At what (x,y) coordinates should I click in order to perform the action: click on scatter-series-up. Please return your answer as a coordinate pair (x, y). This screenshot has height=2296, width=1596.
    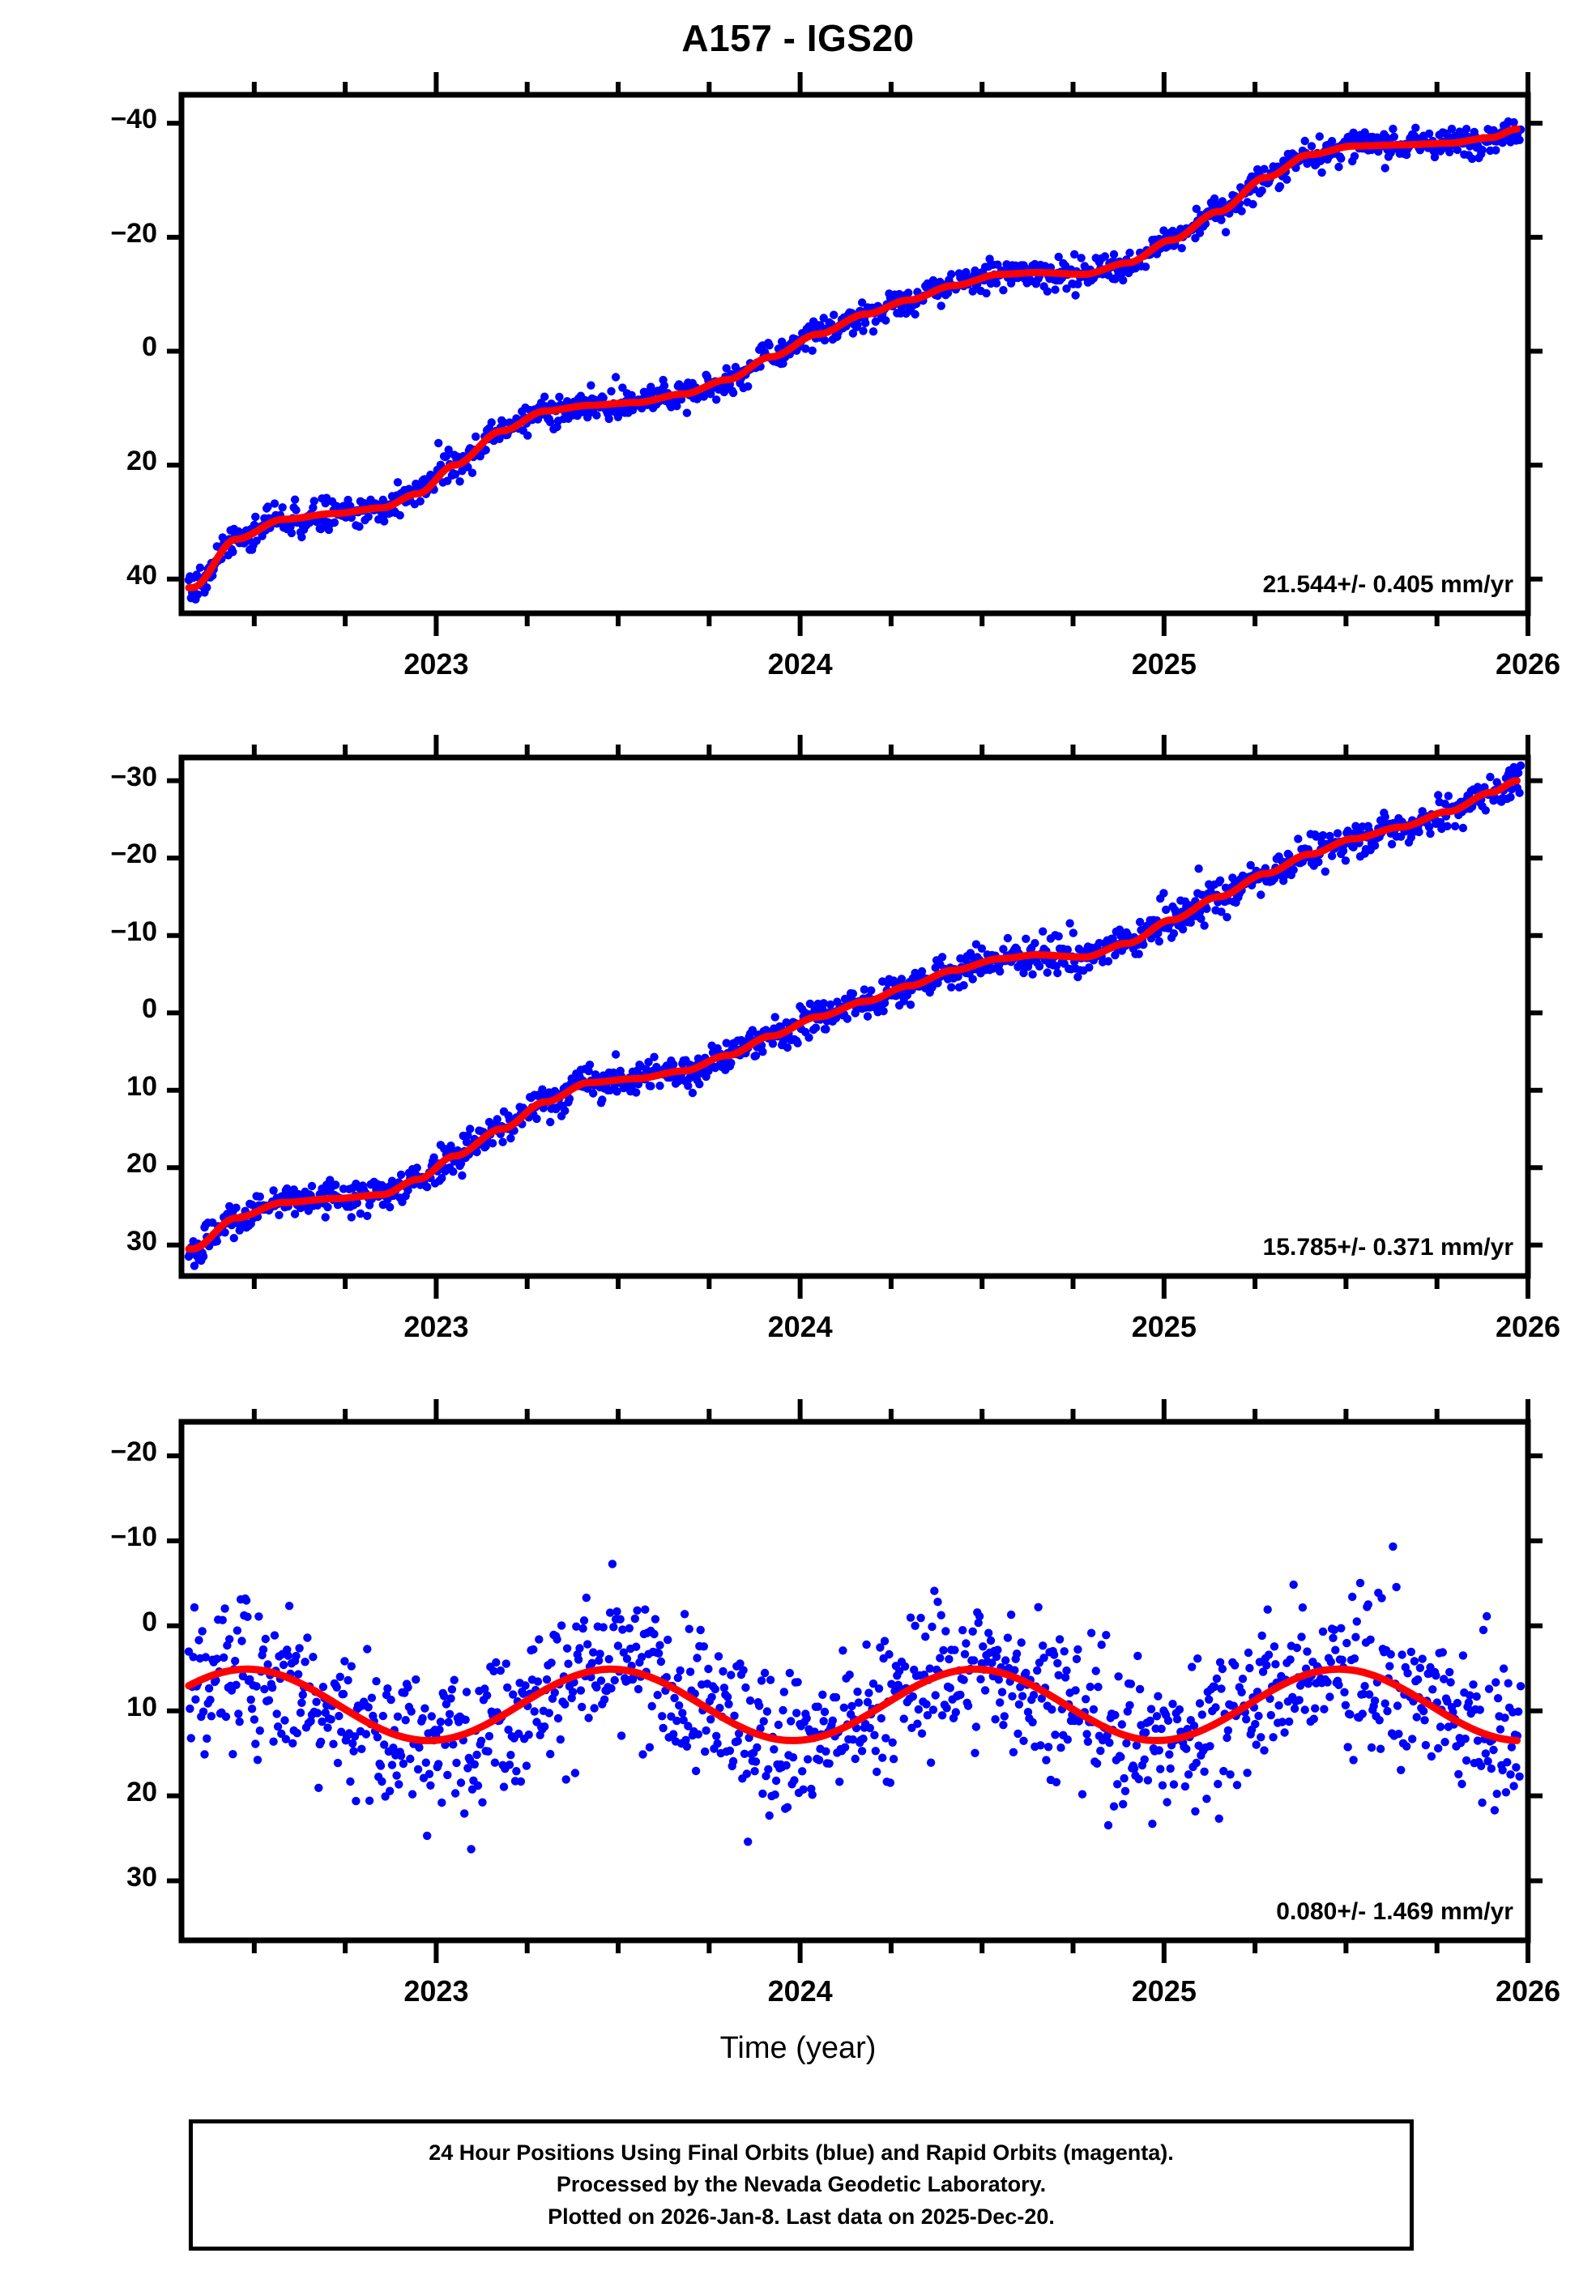
    Looking at the image, I should click on (855, 1698).